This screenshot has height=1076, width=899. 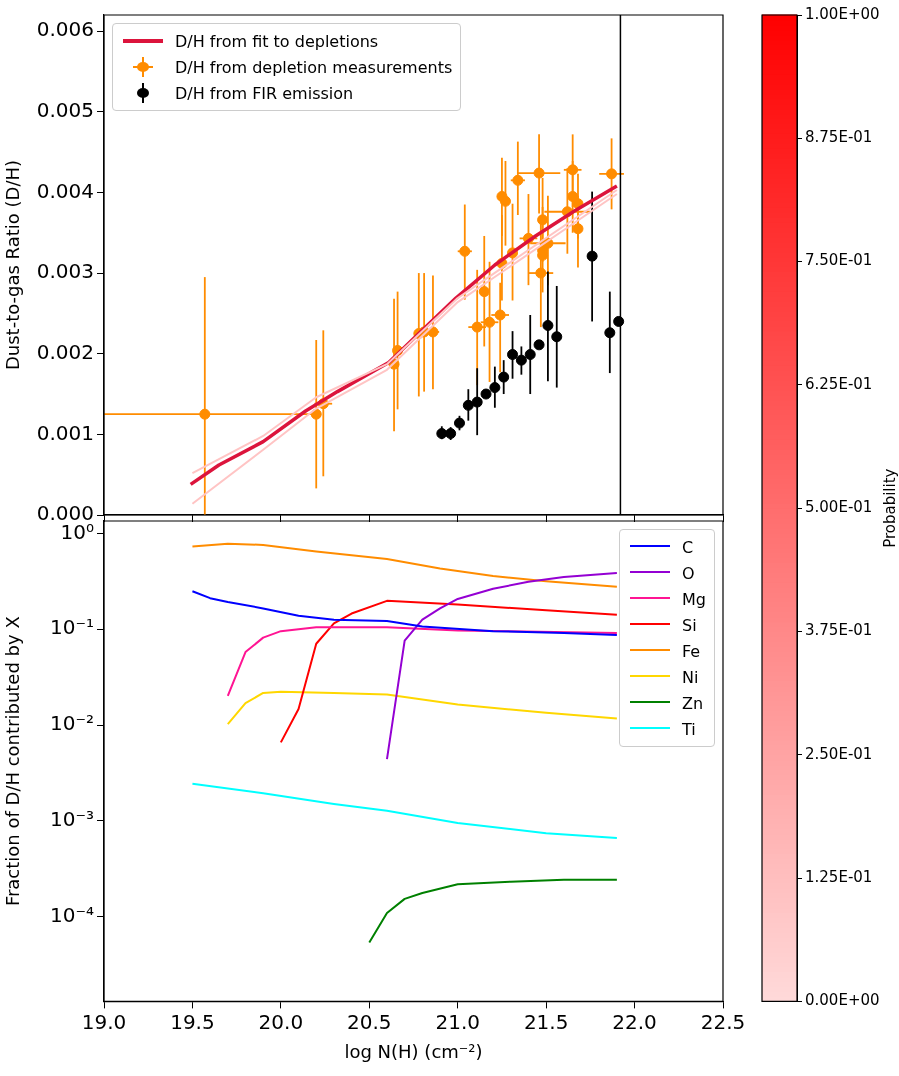 I want to click on y-tick-label: 0.005, so click(x=65, y=109).